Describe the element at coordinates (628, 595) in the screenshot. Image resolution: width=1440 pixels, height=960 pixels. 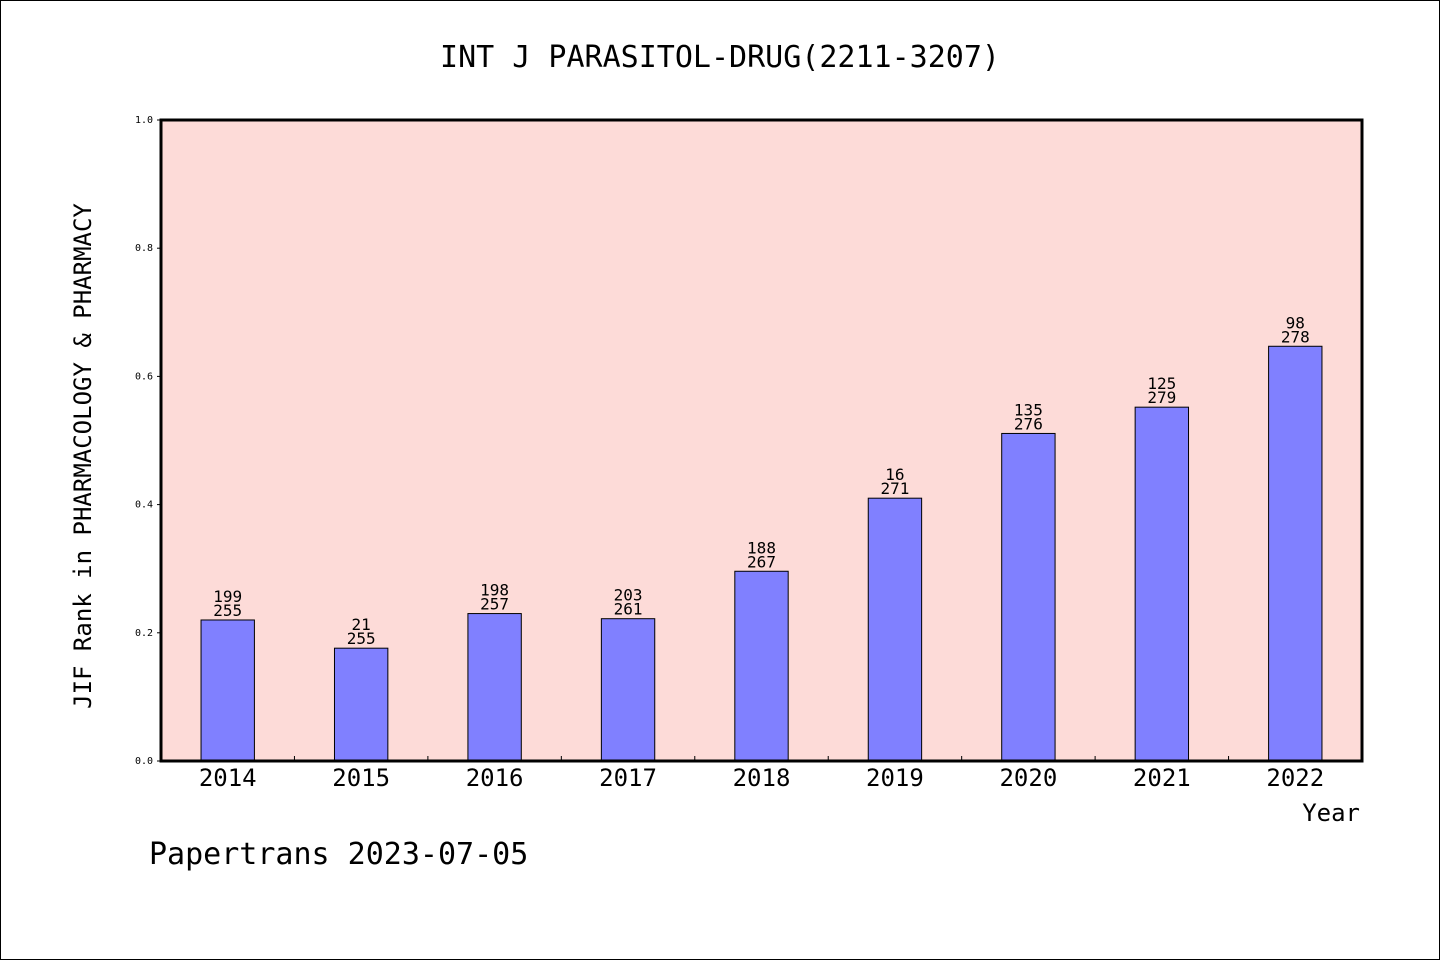
I see `bar-label-rank: 203` at that location.